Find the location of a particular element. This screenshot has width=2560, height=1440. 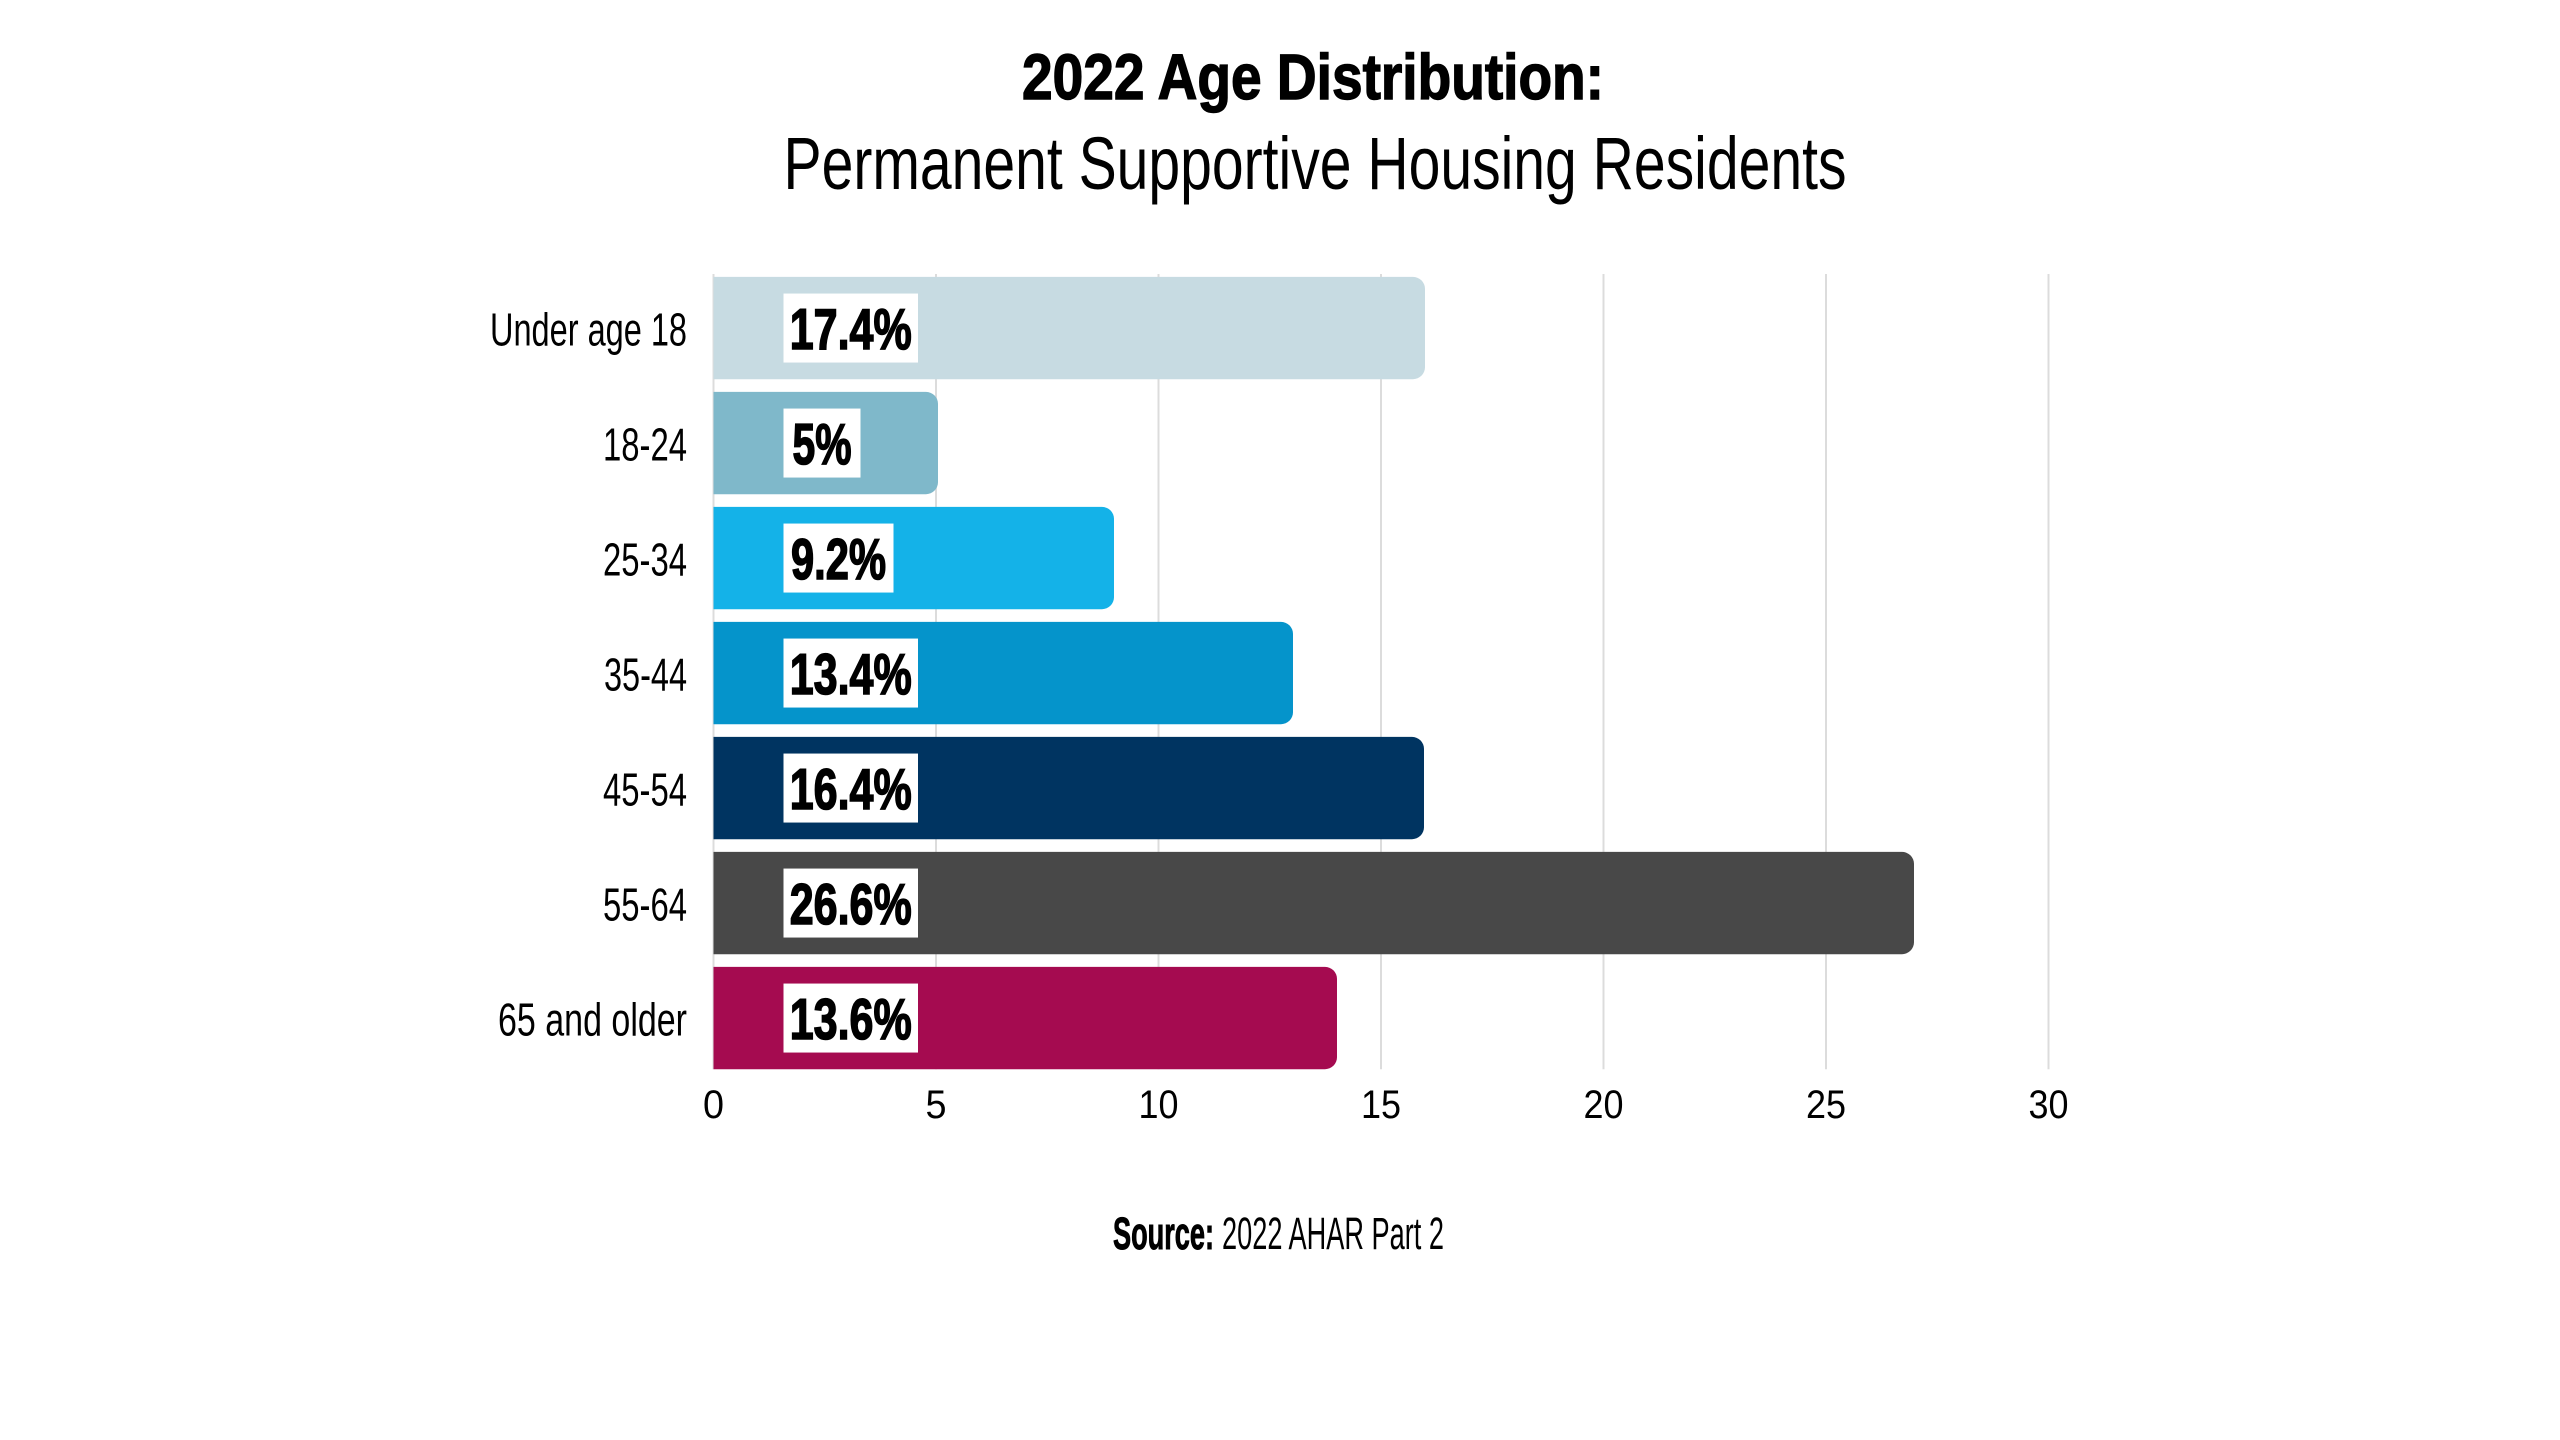

svg-text: 13.4% is located at coordinates (851, 675).